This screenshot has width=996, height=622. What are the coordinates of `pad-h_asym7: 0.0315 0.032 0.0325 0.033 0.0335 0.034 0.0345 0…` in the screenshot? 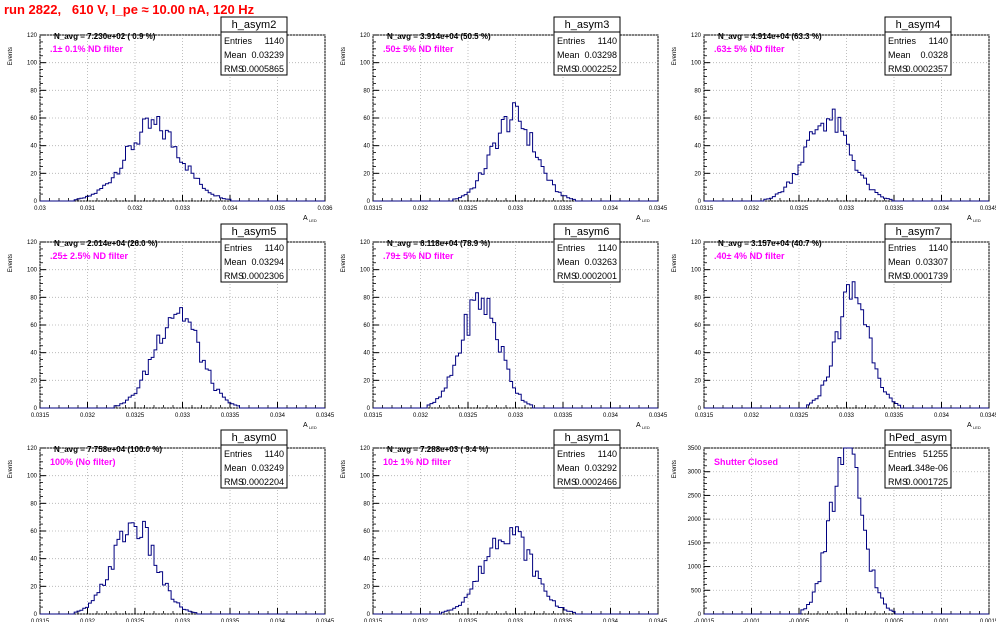 It's located at (834, 326).